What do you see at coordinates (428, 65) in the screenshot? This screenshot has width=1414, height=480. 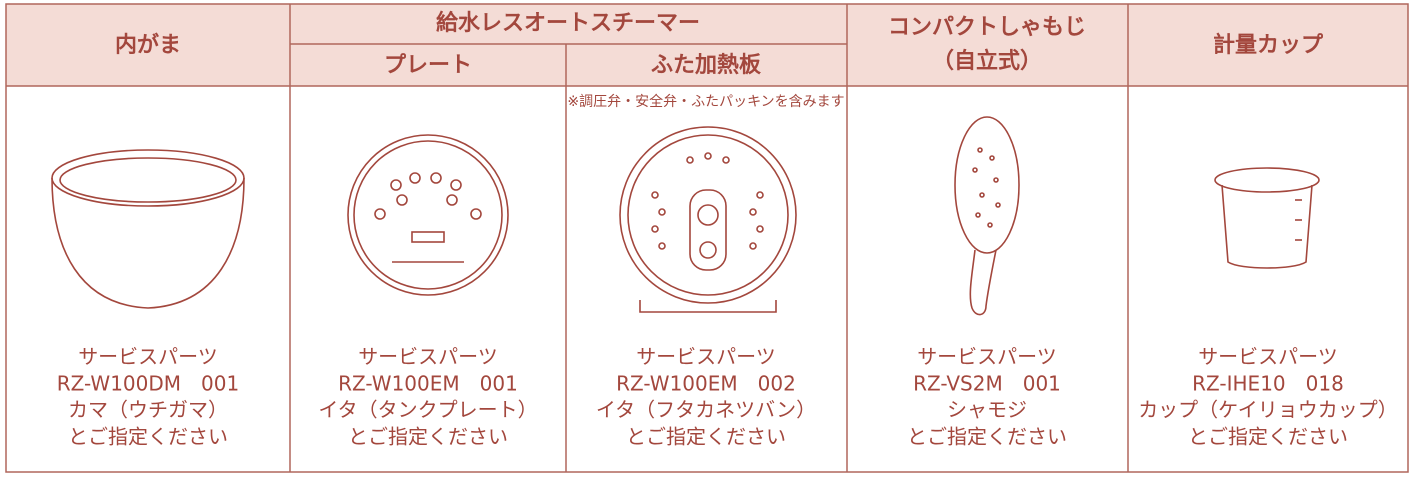 I see `header-cell: プレート` at bounding box center [428, 65].